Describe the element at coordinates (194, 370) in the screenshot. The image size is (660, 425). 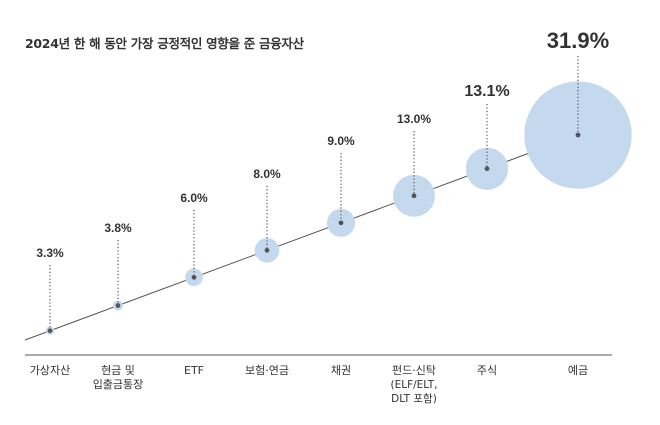
I see `category-label: ETF` at that location.